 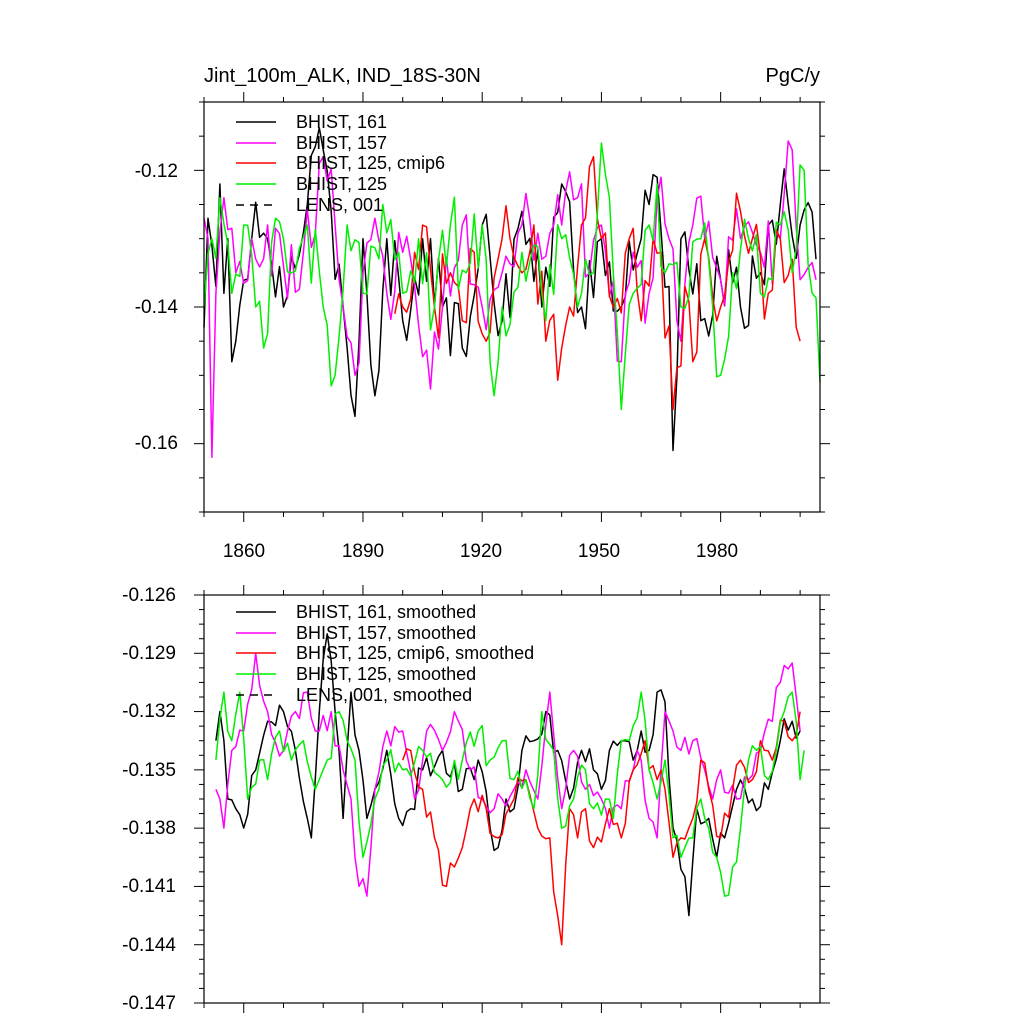 What do you see at coordinates (342, 76) in the screenshot?
I see `top-chart-title: Jint_100m_ALK, IND_18S-30N` at bounding box center [342, 76].